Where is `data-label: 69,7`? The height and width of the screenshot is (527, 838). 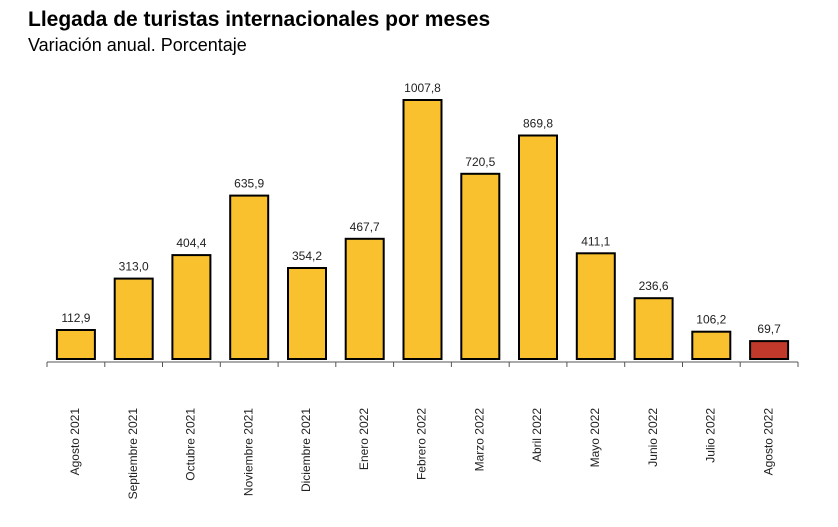
data-label: 69,7 is located at coordinates (769, 329).